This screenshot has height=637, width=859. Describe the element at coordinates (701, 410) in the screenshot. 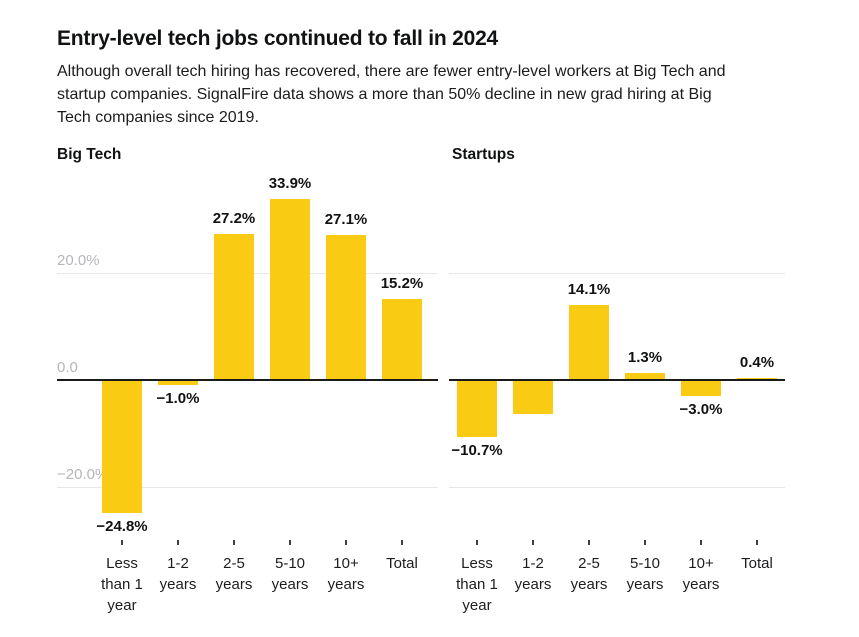

I see `bar-value-label: −3.0%` at that location.